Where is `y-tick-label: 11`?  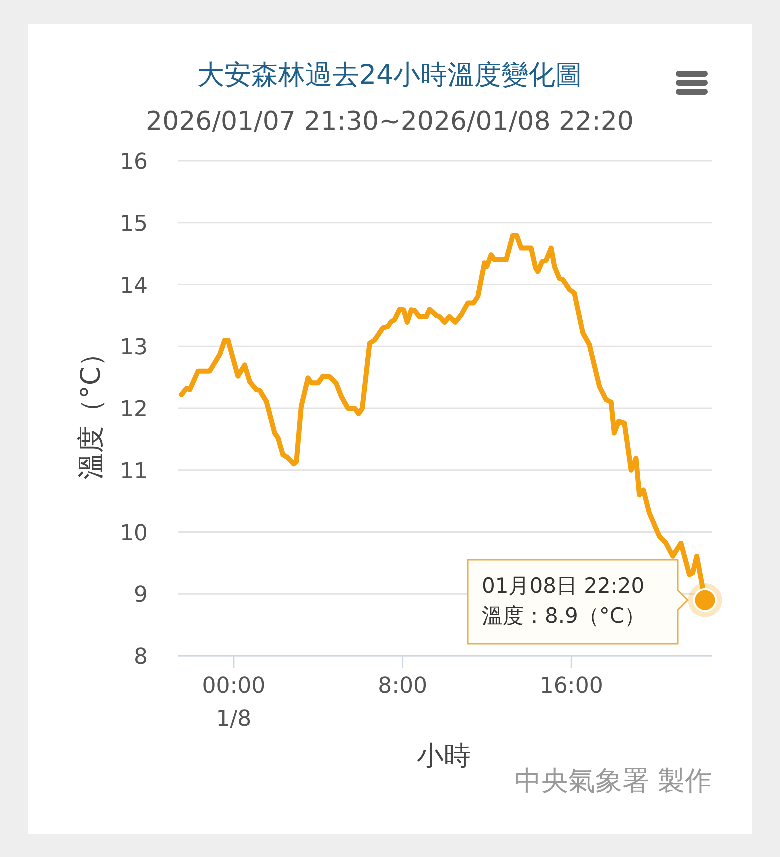 y-tick-label: 11 is located at coordinates (134, 471).